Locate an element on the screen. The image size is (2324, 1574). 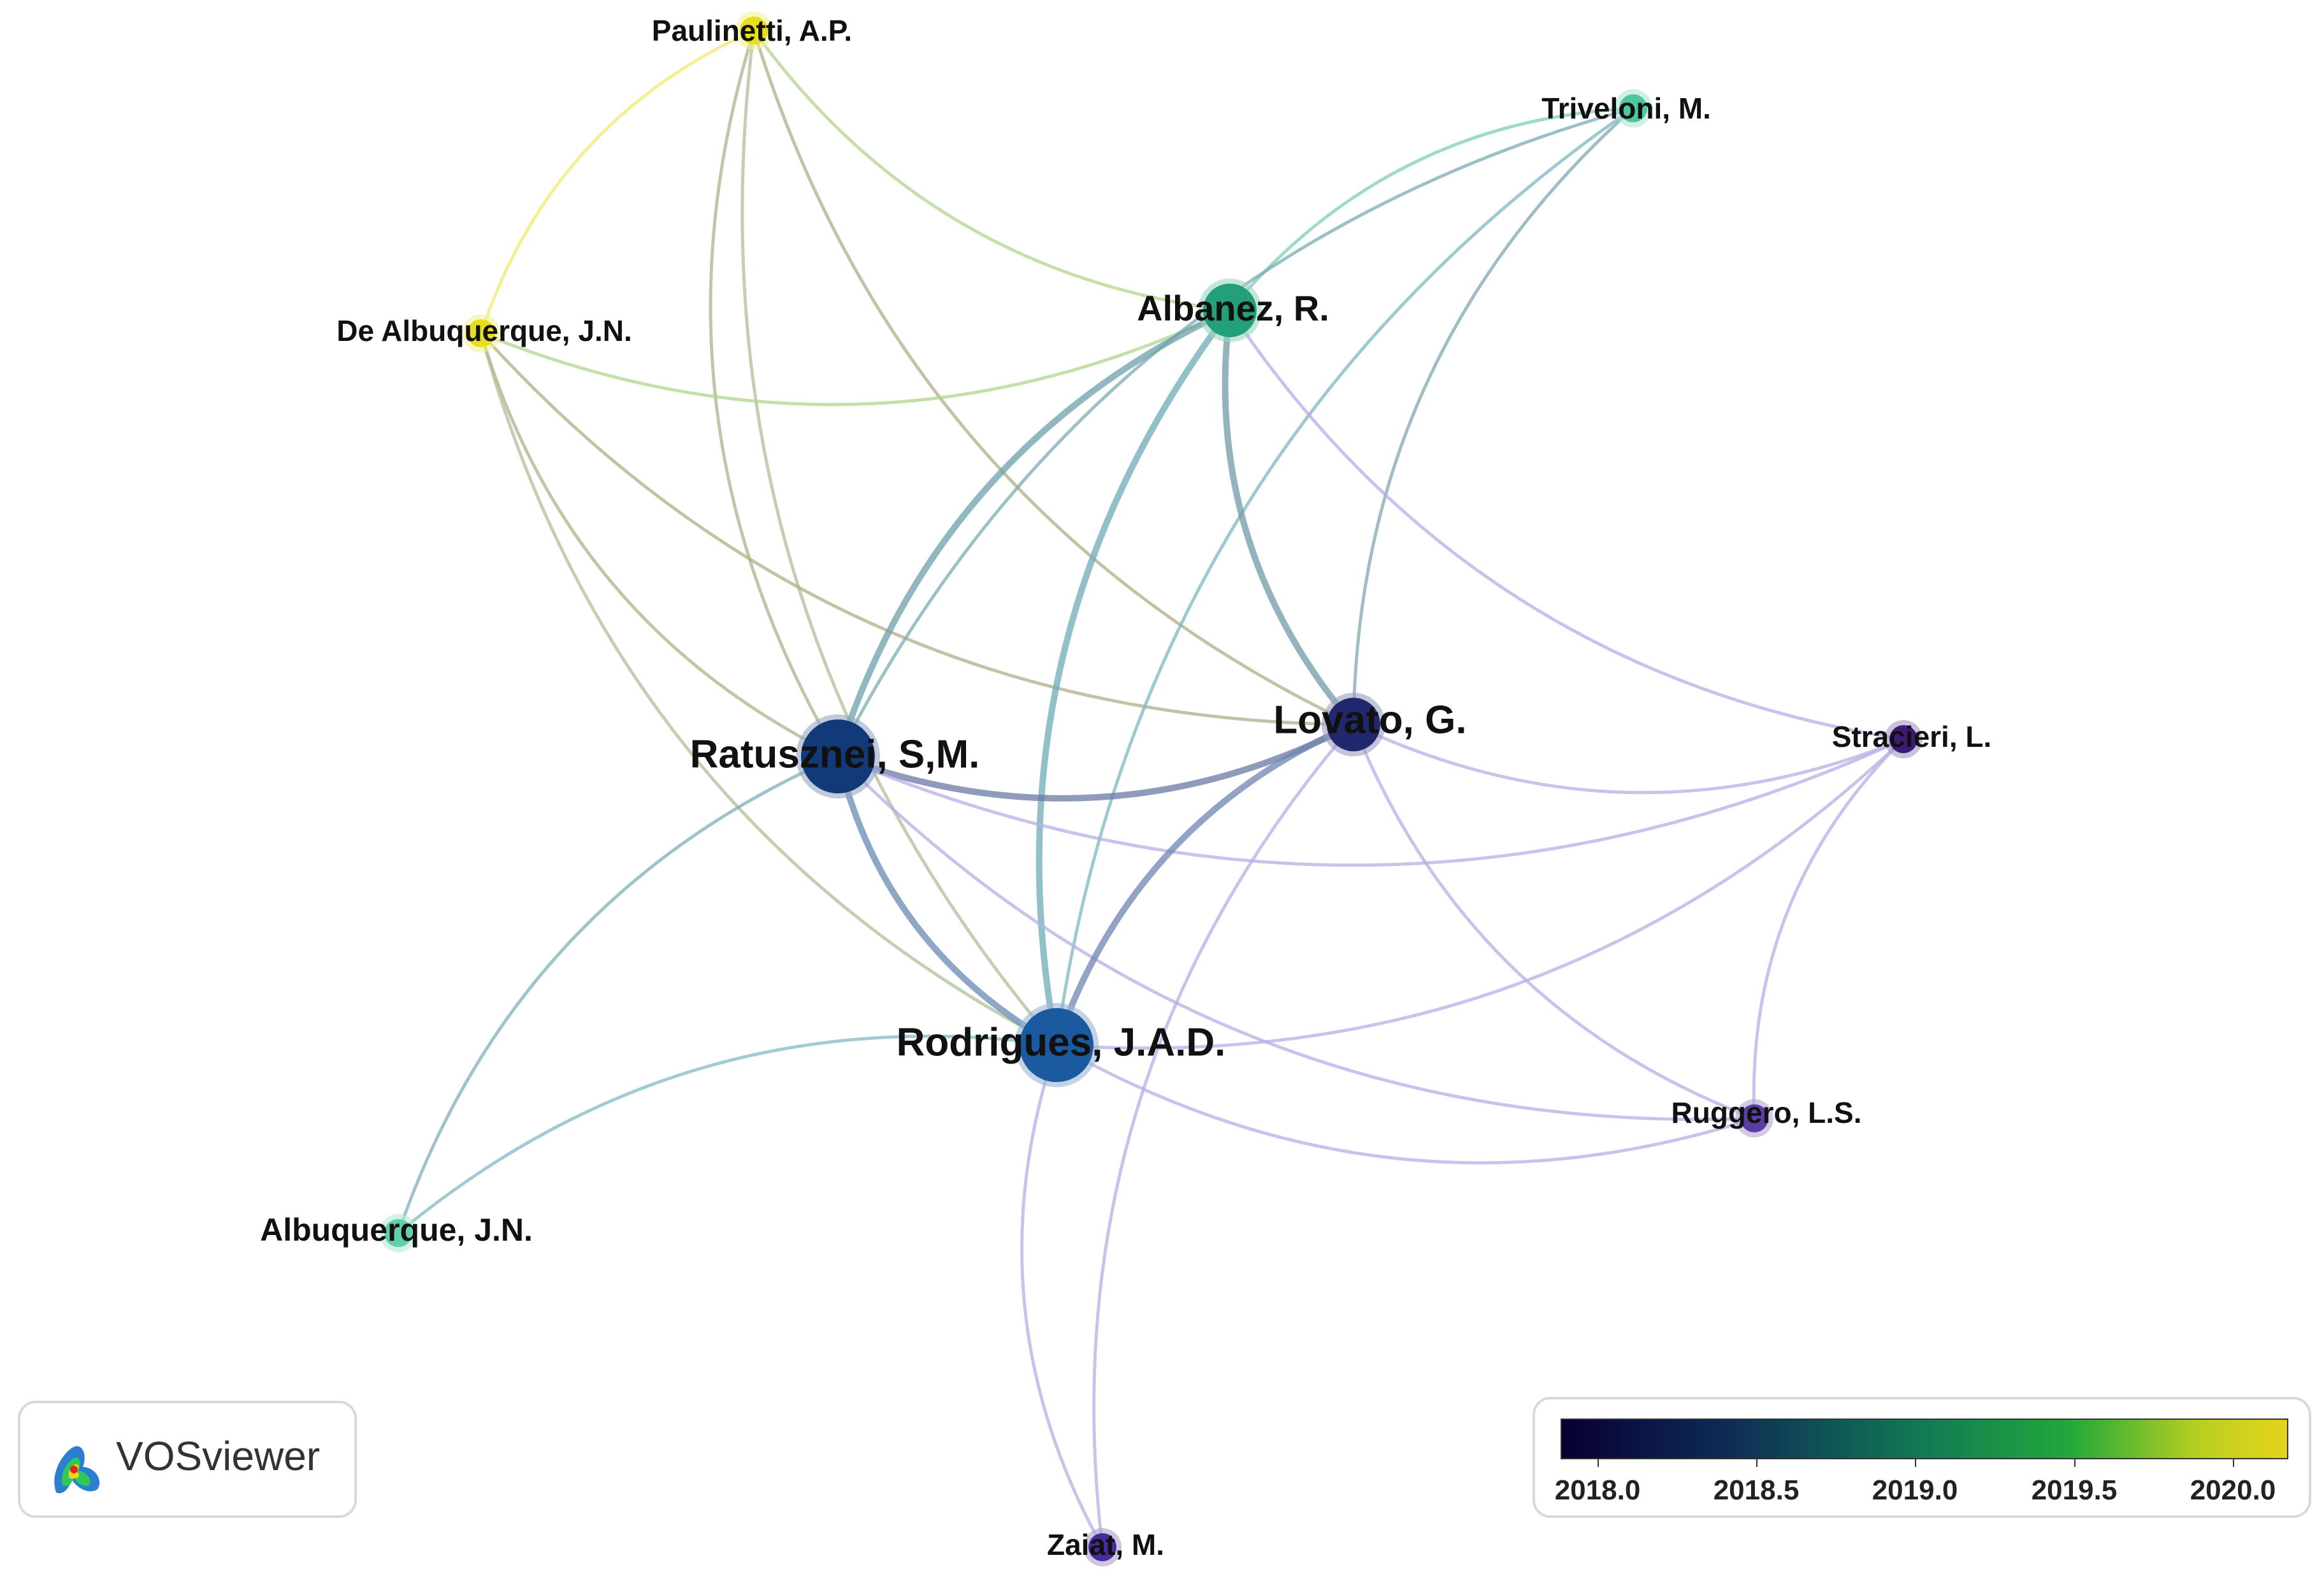
link-dealbuquerque-albanez is located at coordinates (855, 357).